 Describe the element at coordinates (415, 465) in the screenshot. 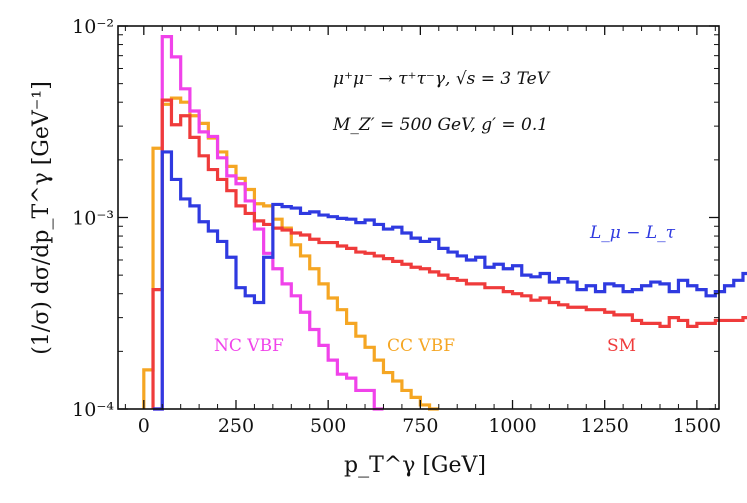

I see `x-axis-title: p_T^γ [GeV]` at that location.